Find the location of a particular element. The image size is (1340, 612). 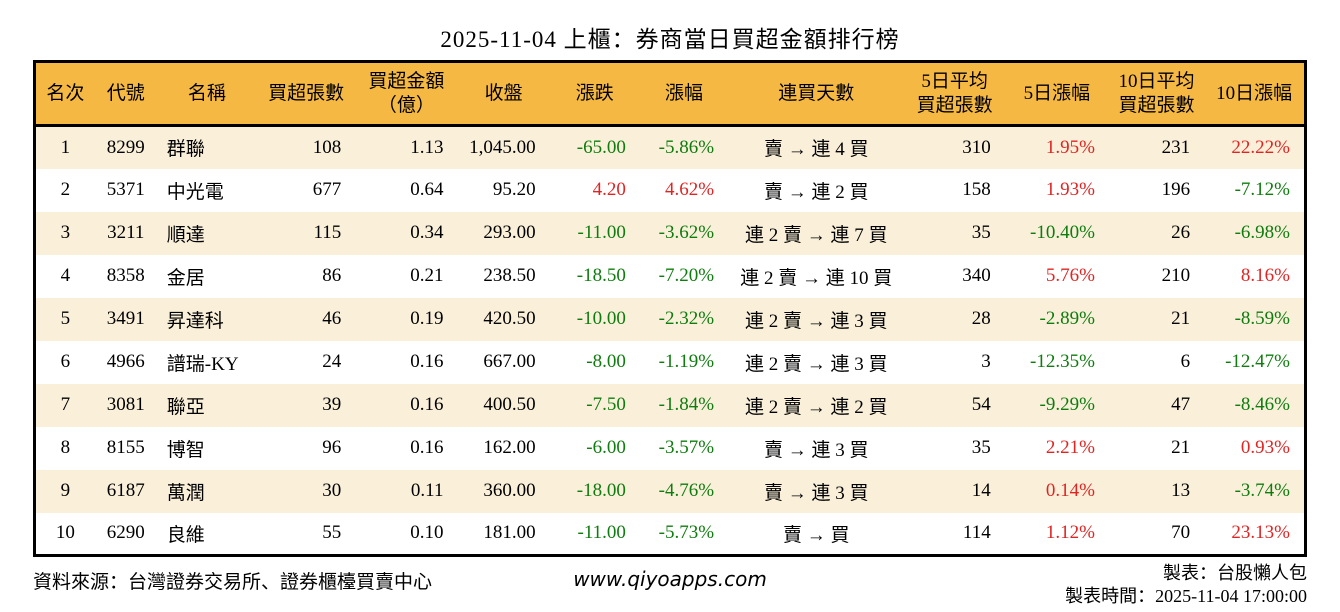

cell-buy_vol: 39 is located at coordinates (332, 404).